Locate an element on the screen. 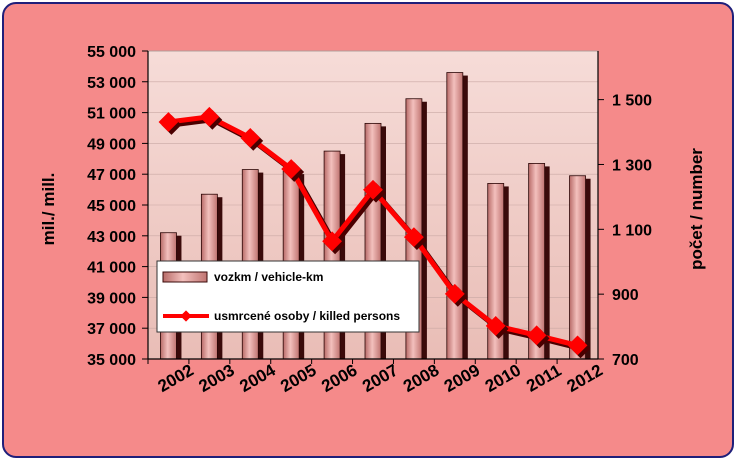 The width and height of the screenshot is (738, 462). marker-2004 is located at coordinates (250, 137).